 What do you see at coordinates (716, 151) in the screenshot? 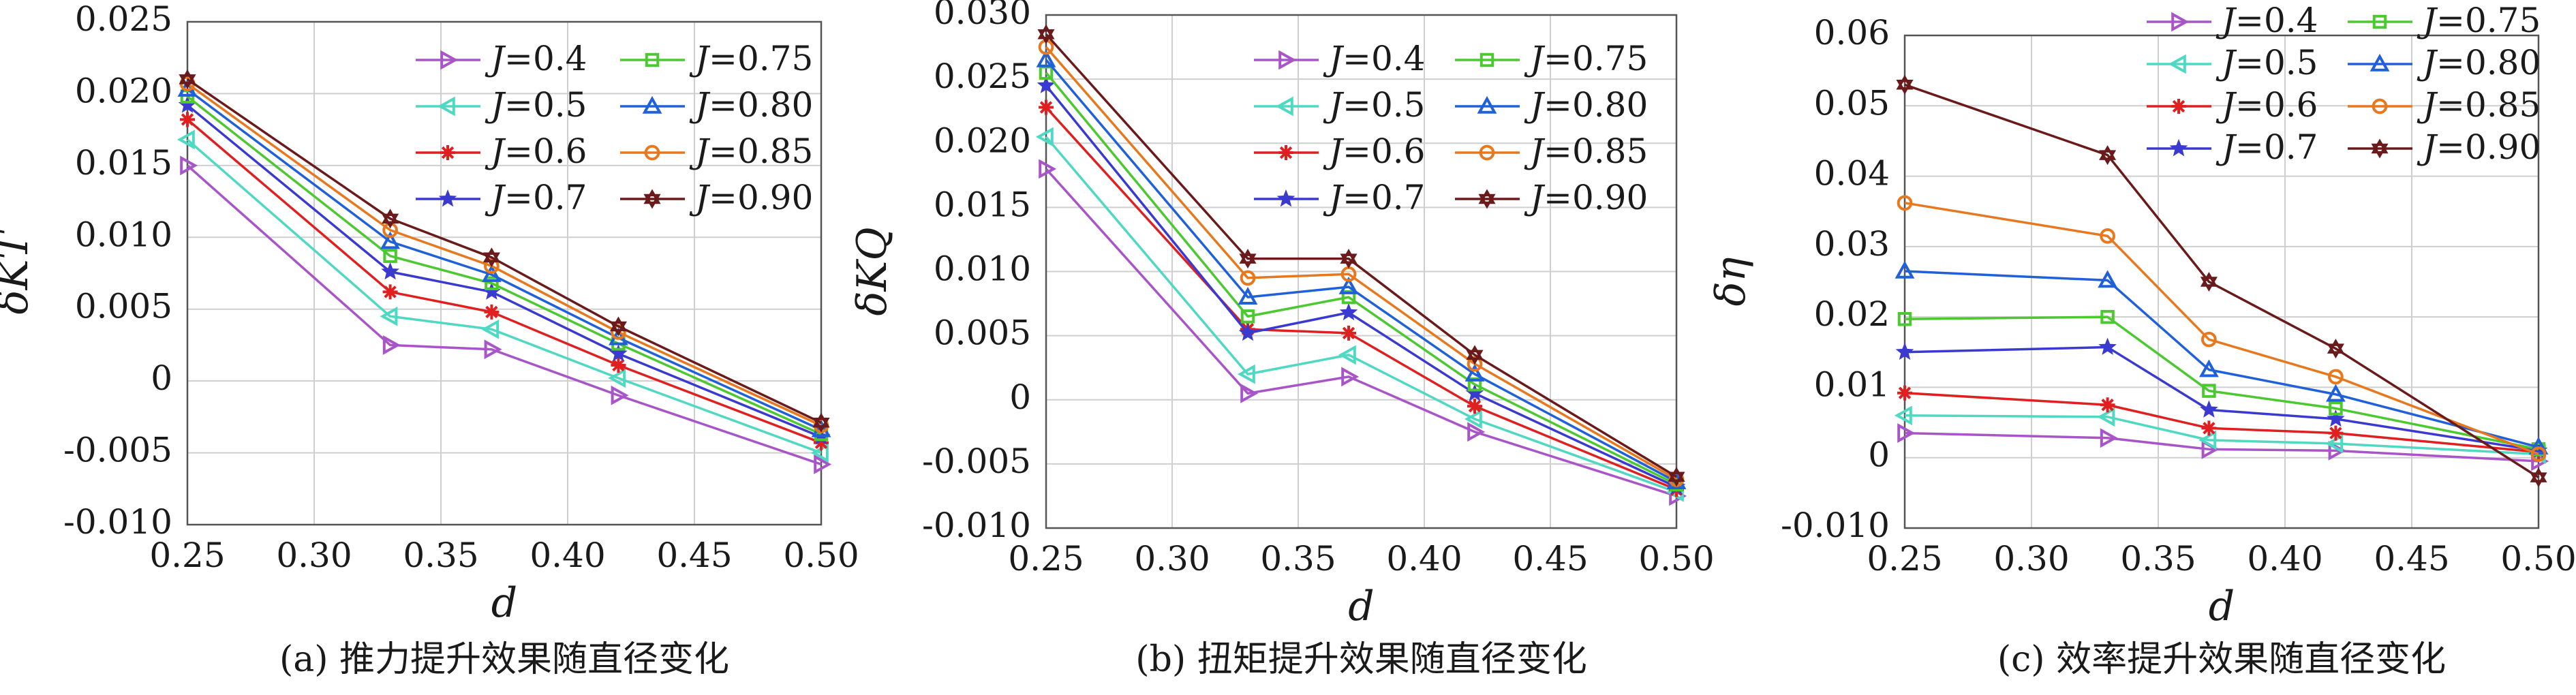
I see `legend-item: J=0.85` at bounding box center [716, 151].